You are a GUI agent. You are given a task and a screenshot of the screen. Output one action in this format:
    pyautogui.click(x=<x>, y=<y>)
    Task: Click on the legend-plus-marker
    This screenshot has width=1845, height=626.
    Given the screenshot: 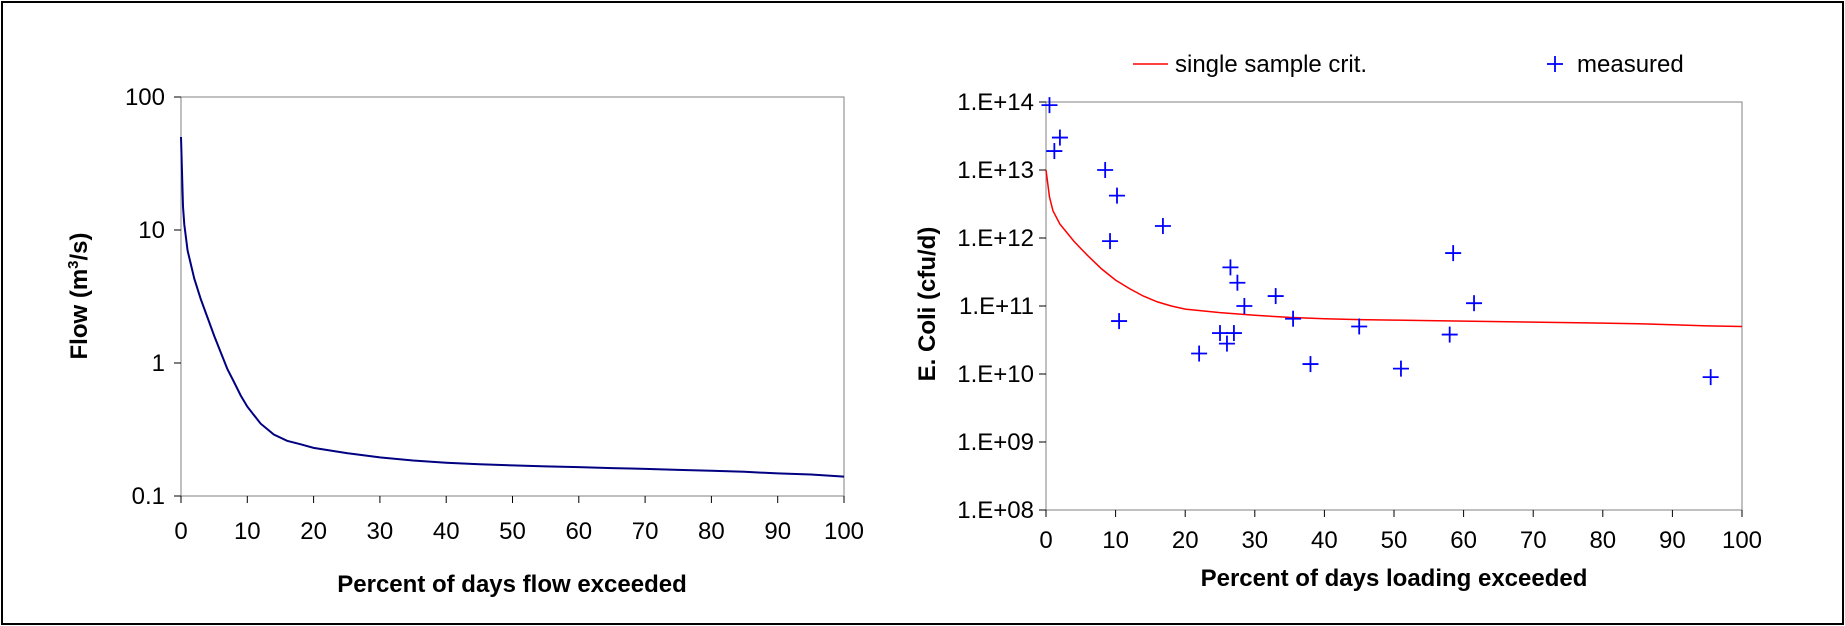 What is the action you would take?
    pyautogui.click(x=1555, y=64)
    